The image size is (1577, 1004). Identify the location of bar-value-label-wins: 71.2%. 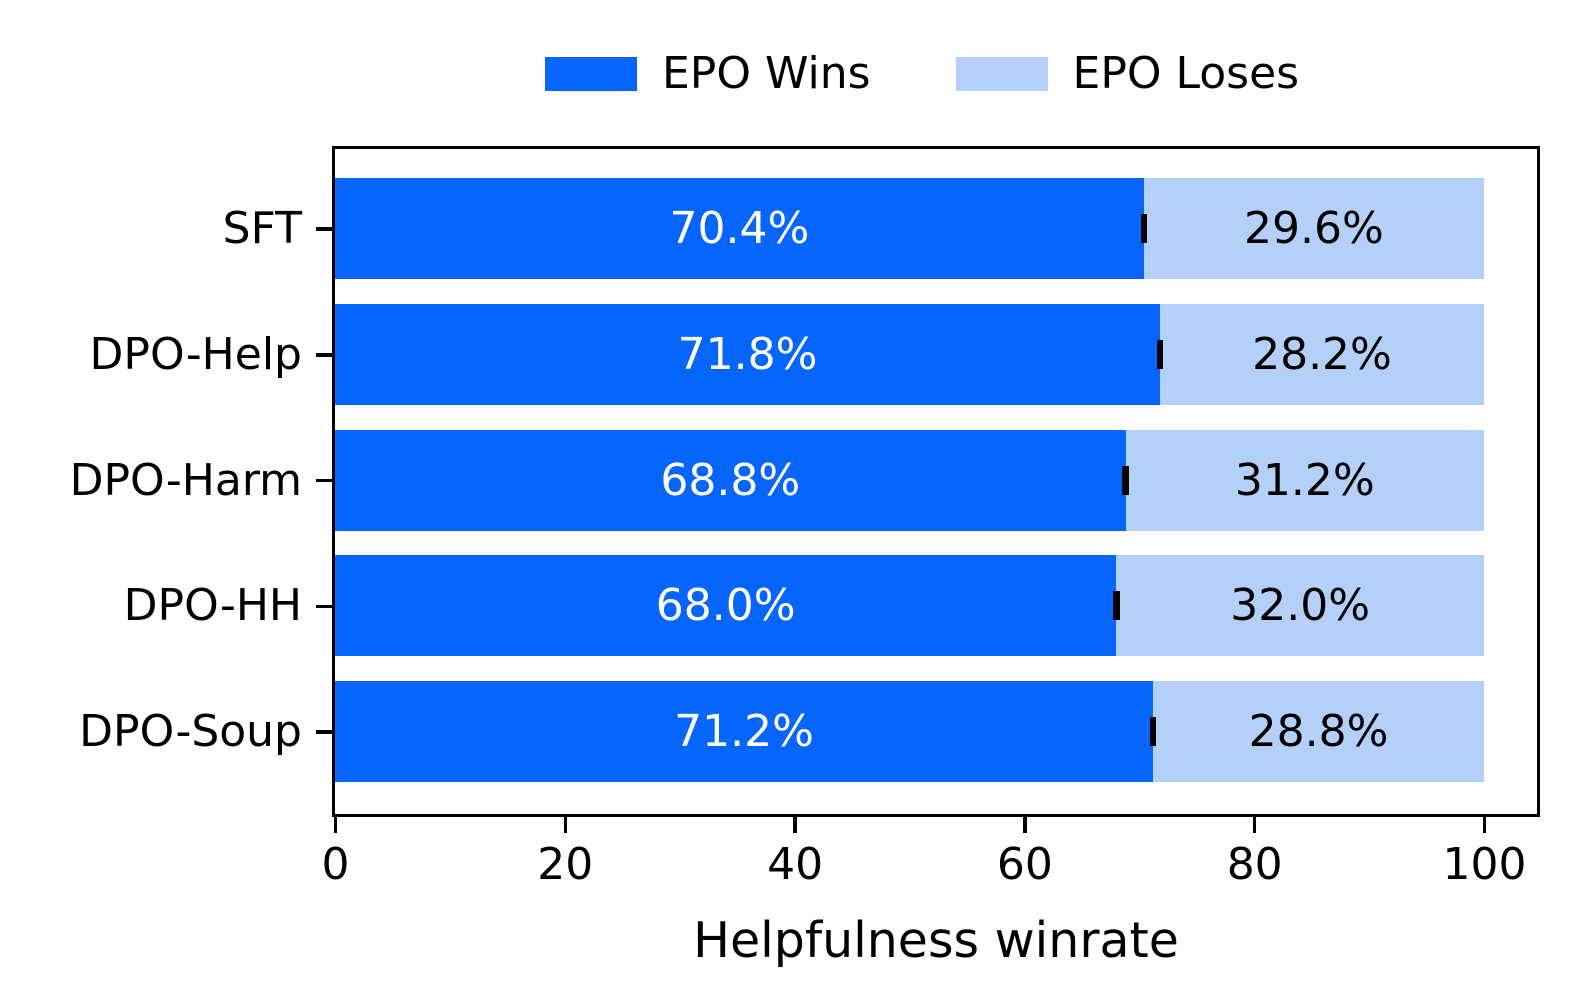
(744, 731).